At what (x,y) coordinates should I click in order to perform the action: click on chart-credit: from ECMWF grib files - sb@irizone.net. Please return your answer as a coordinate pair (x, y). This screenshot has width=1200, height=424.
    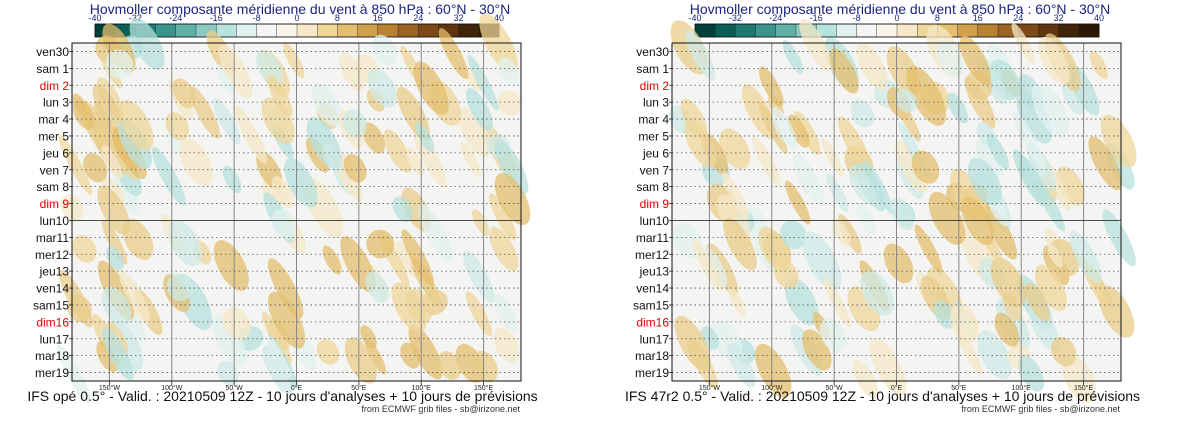
    Looking at the image, I should click on (440, 409).